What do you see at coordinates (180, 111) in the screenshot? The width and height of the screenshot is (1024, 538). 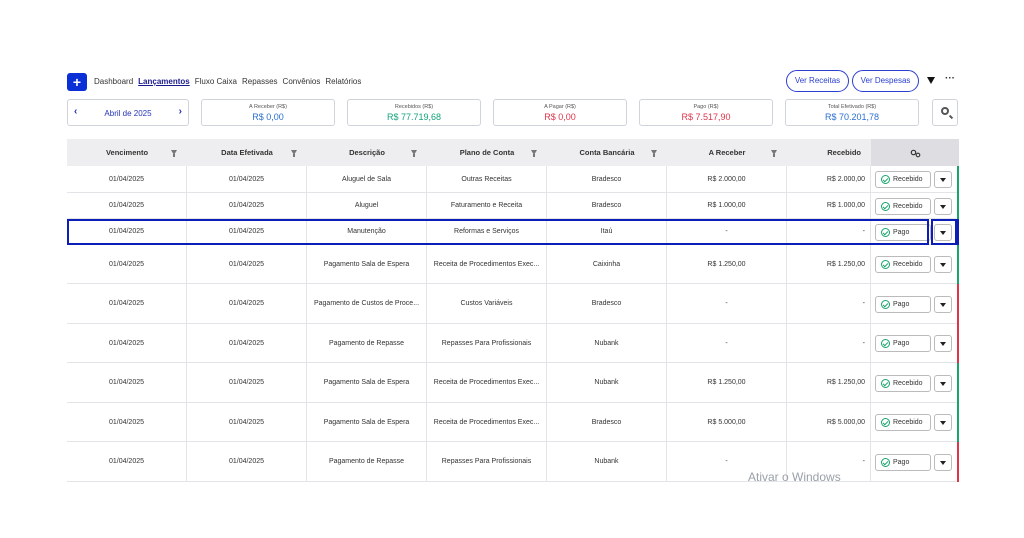 I see `next-month-button: ›` at bounding box center [180, 111].